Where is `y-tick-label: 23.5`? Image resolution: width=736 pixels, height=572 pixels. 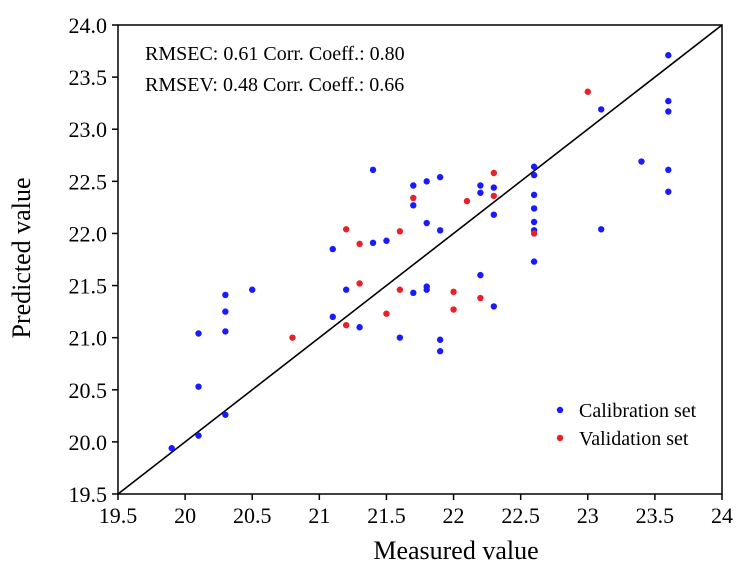
y-tick-label: 23.5 is located at coordinates (88, 77).